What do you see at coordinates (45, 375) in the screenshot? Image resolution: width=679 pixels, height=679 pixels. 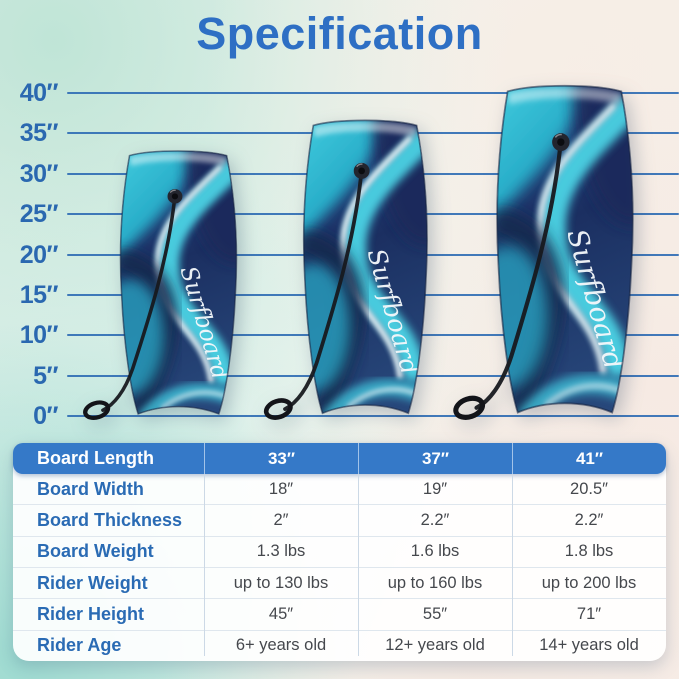 I see `ruler-tick-label: 5″` at bounding box center [45, 375].